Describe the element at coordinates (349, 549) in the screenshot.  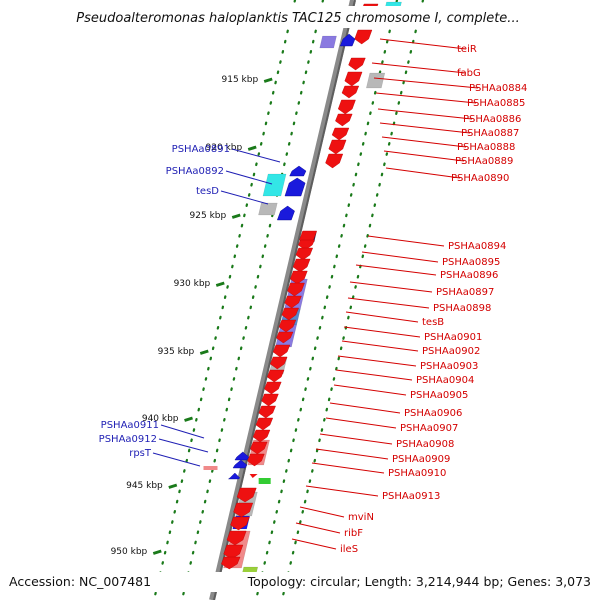
I see `reverse-gene-label: ileS` at that location.